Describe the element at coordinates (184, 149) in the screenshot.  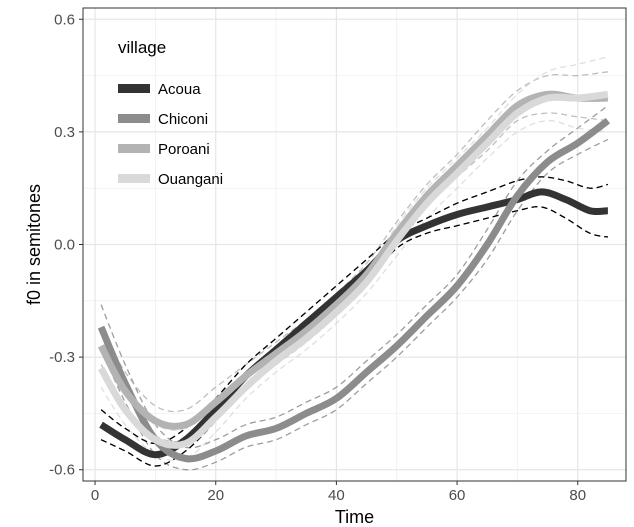
I see `legend-label-poroani: Poroani` at that location.